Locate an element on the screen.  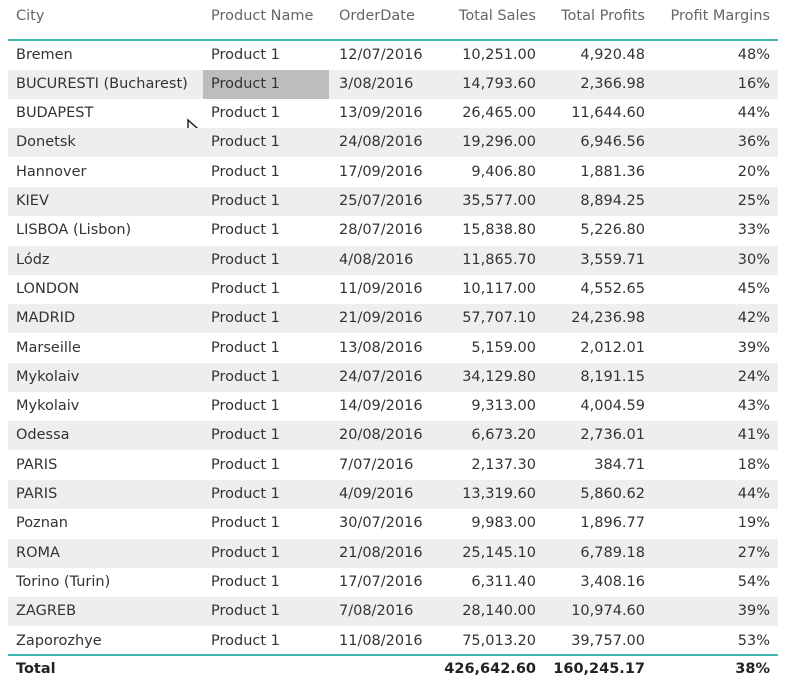
table-cell: 13,319.60 is located at coordinates (499, 494).